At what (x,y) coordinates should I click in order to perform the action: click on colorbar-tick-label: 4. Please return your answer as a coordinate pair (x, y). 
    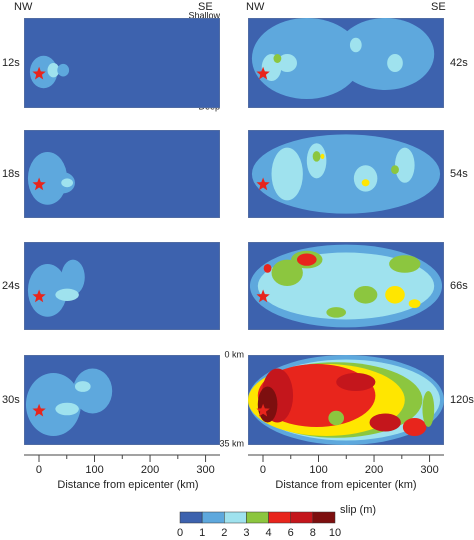
    Looking at the image, I should click on (269, 533).